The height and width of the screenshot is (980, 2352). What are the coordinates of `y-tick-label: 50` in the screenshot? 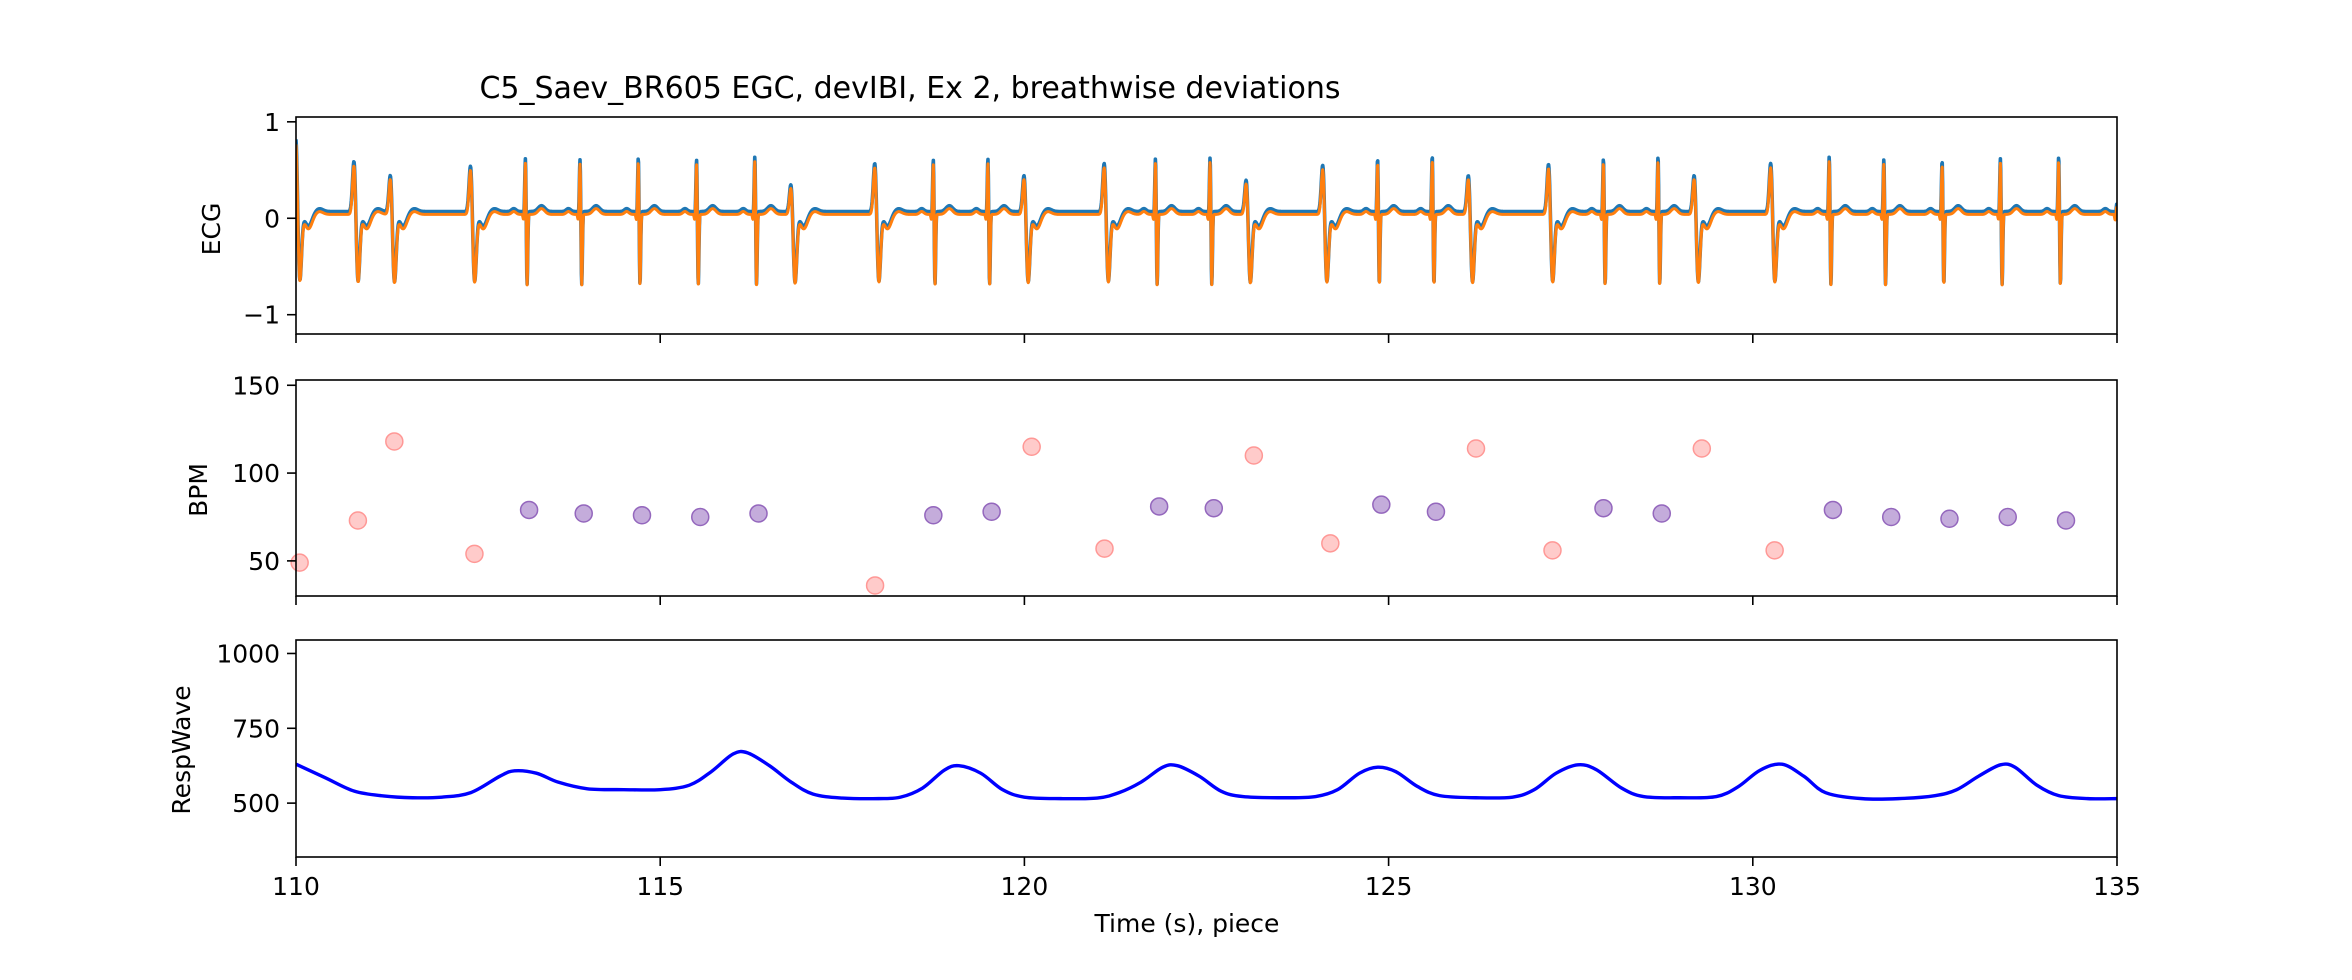 It's located at (264, 561).